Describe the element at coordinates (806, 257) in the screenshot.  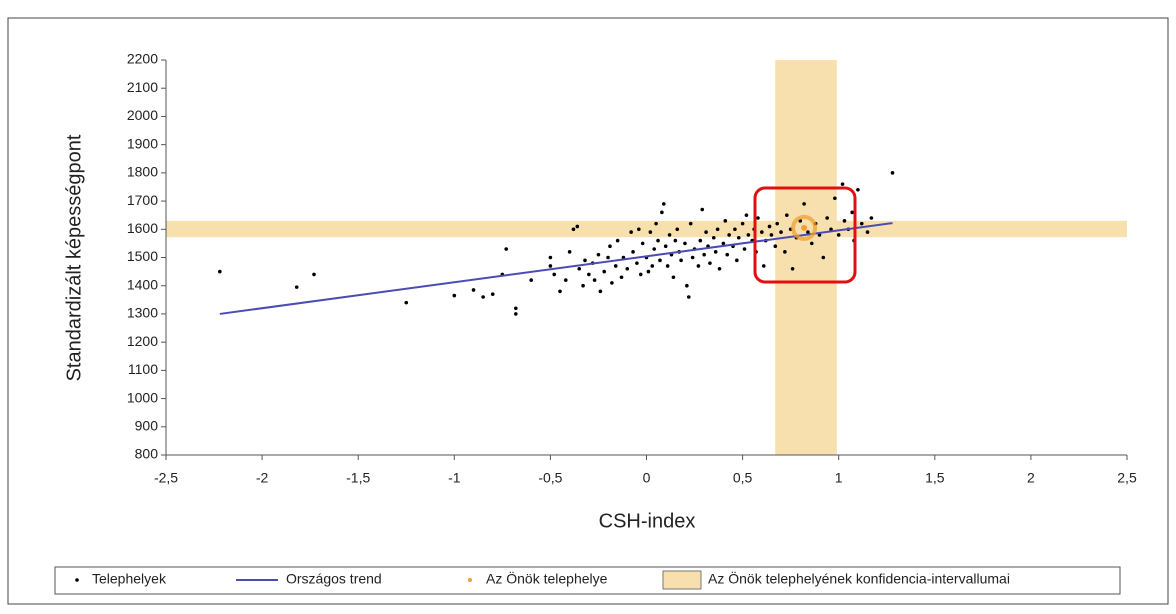
I see `confidence-band-x` at that location.